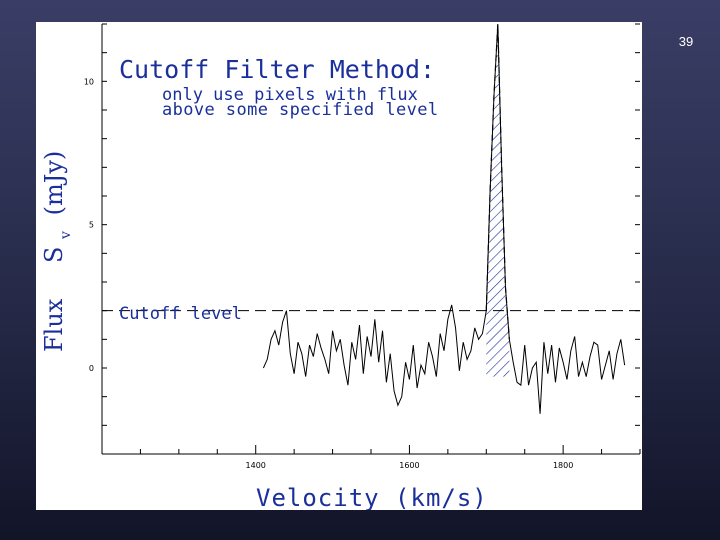  Describe the element at coordinates (277, 69) in the screenshot. I see `chart-title: Cutoff Filter Method:` at that location.